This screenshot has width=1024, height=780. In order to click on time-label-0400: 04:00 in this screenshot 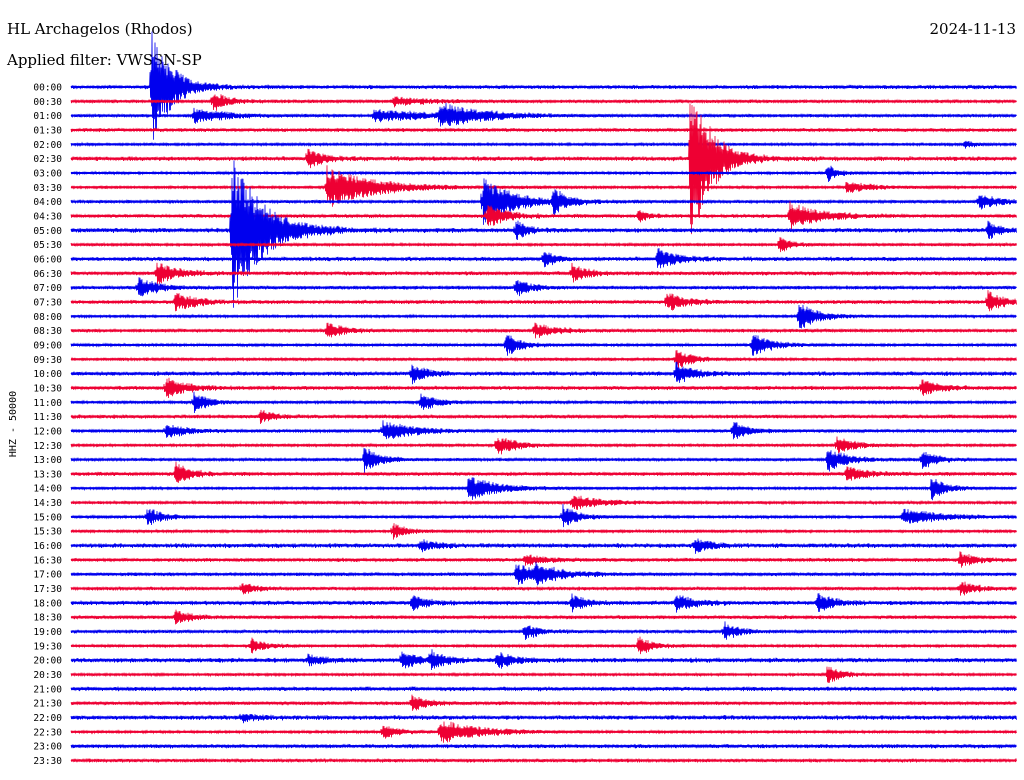, I will do `click(47, 202)`.